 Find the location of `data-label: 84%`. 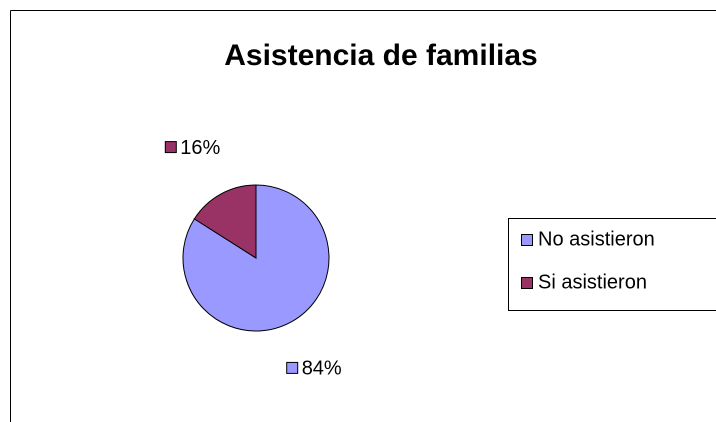

data-label: 84% is located at coordinates (322, 369).